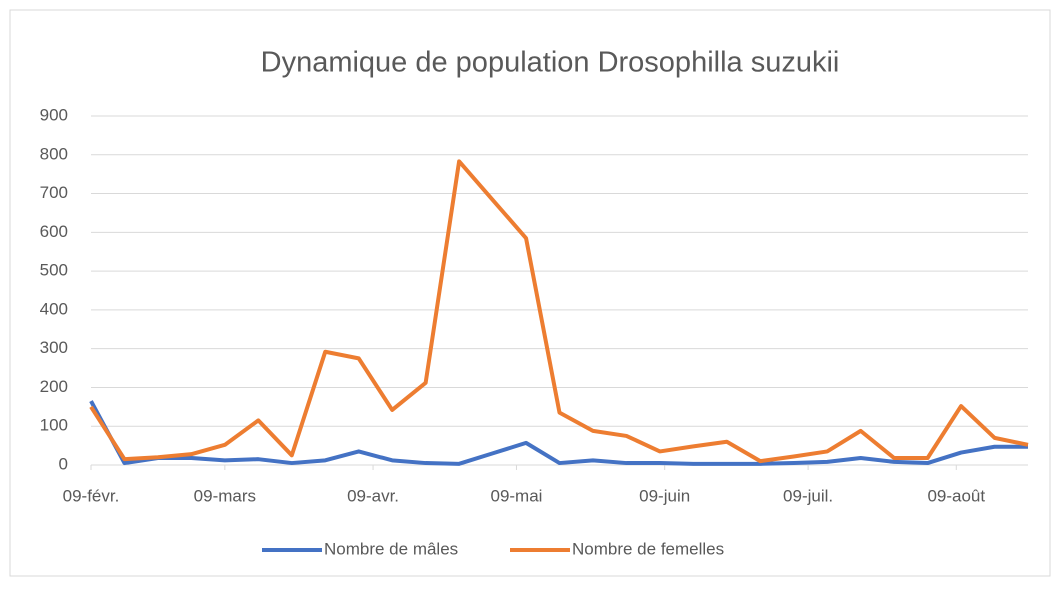 This screenshot has width=1059, height=589. Describe the element at coordinates (373, 495) in the screenshot. I see `x-tick-label: 09-avr.` at that location.